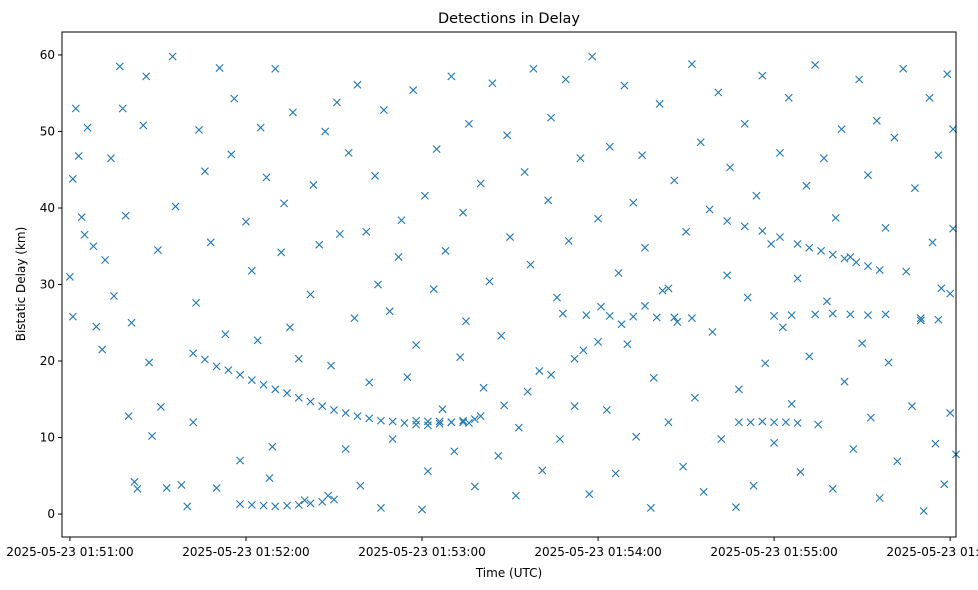 This screenshot has width=978, height=590. Describe the element at coordinates (51, 514) in the screenshot. I see `y-tick-label: 0` at that location.